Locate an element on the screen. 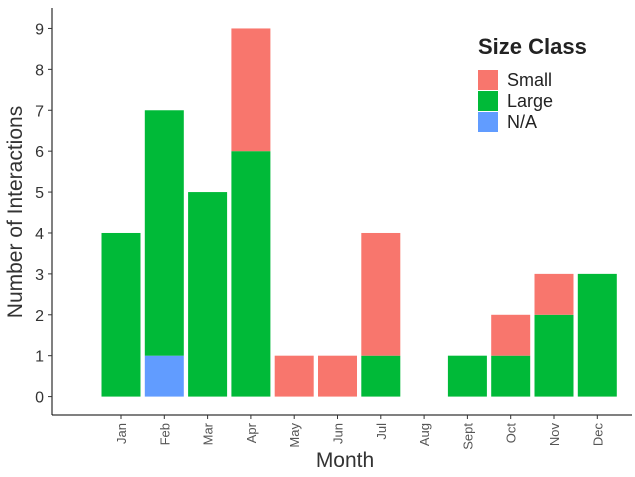 This screenshot has width=635, height=477. y-tick-label: 2 is located at coordinates (39, 316).